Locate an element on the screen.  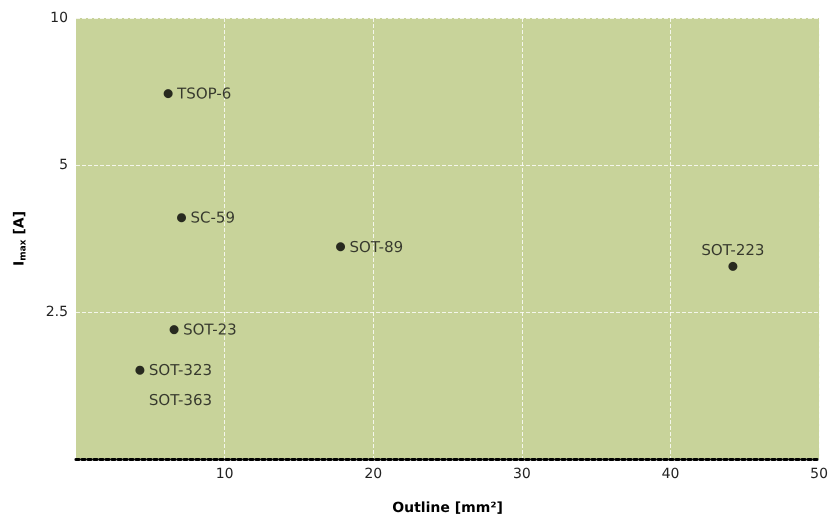
annotation: SOT-323 is located at coordinates (180, 370).